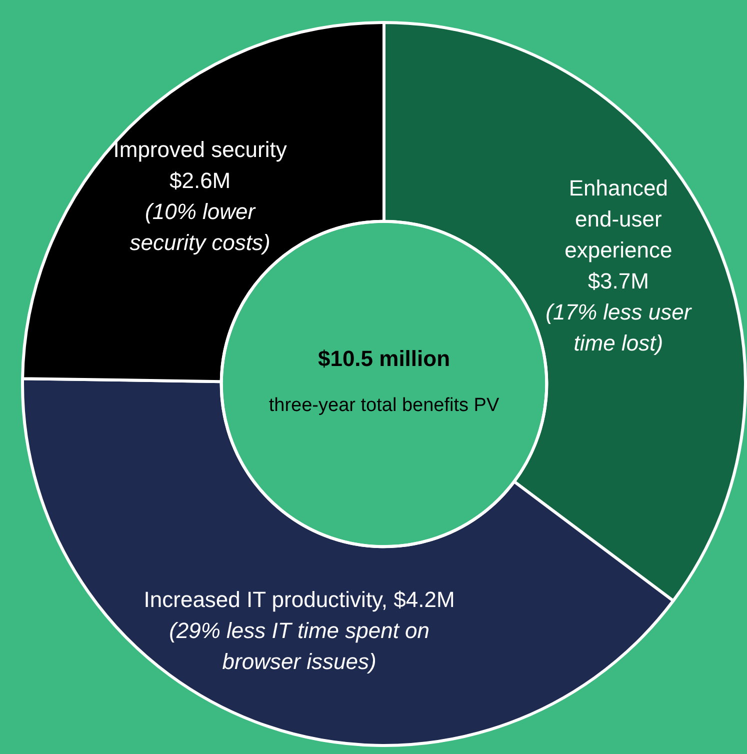  What do you see at coordinates (618, 281) in the screenshot?
I see `data-label: $3.7M` at bounding box center [618, 281].